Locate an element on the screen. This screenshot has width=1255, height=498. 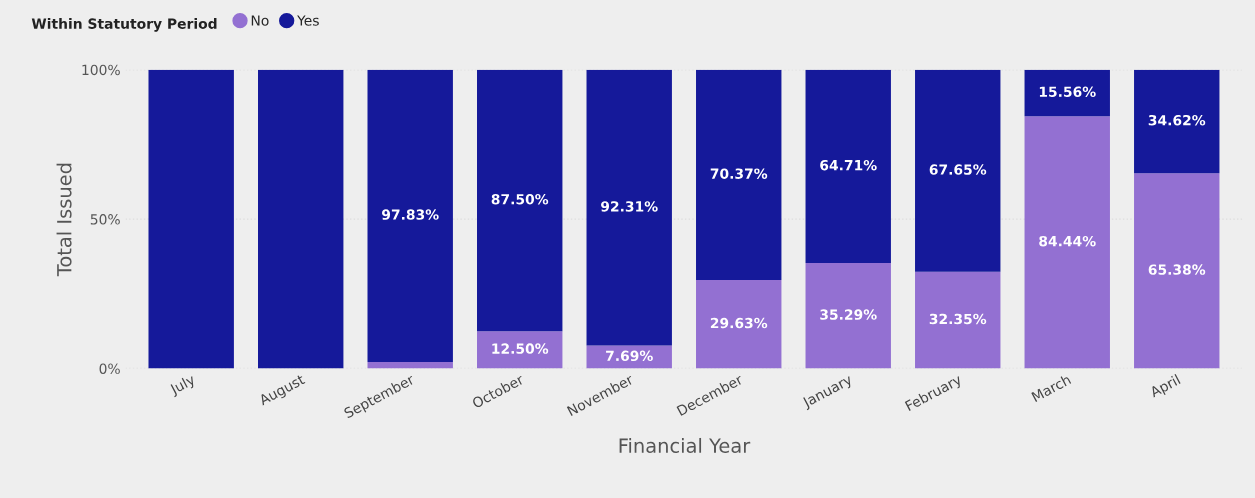
data-label: 35.29% is located at coordinates (848, 314).